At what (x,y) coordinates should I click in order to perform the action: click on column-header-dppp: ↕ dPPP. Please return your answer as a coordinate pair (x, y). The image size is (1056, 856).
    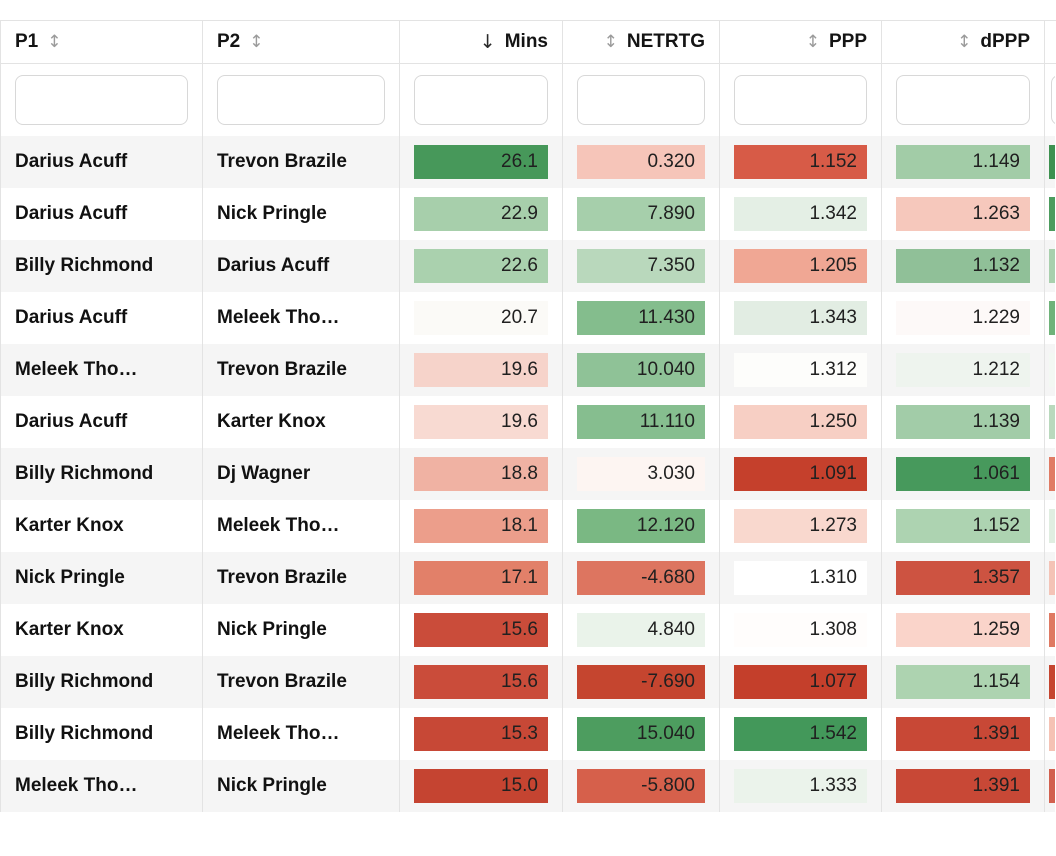
    Looking at the image, I should click on (963, 42).